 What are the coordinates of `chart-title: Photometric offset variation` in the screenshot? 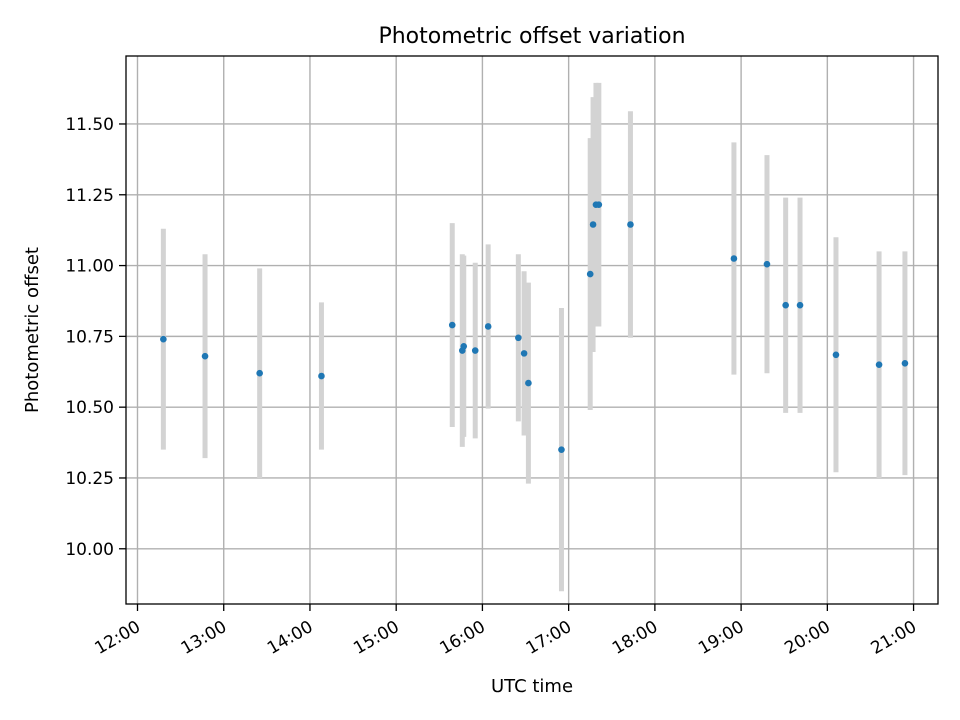 It's located at (531, 36).